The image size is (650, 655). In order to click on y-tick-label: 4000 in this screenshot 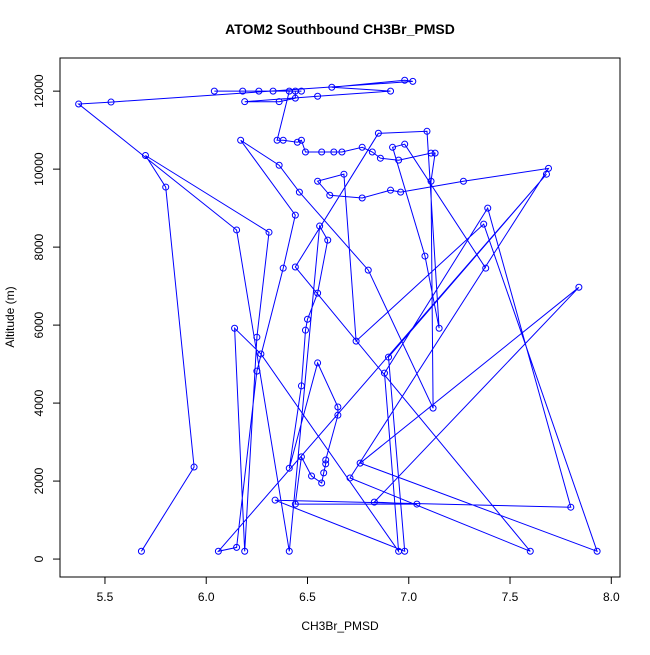, I will do `click(39, 402)`.